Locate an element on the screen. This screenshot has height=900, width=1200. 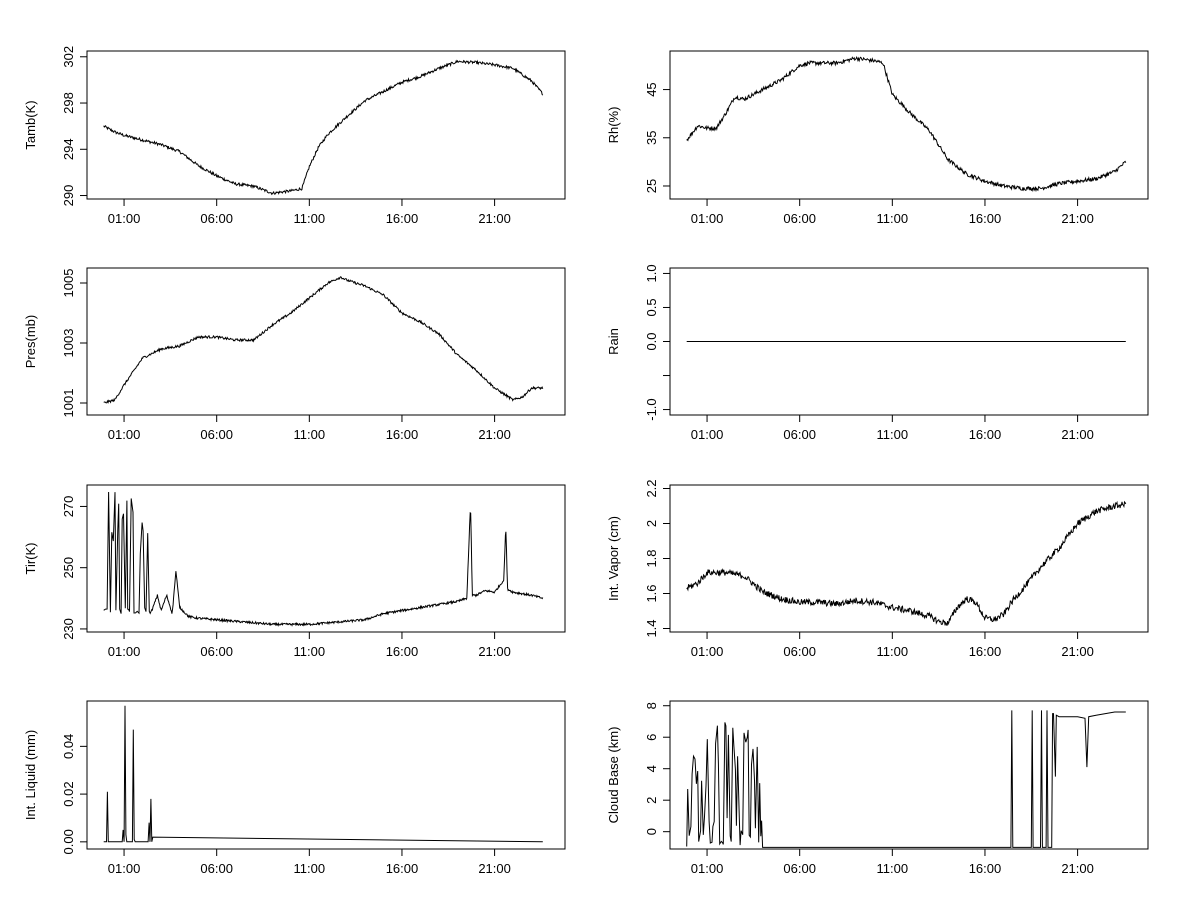
y-tick-label: 1.0 is located at coordinates (651, 273).